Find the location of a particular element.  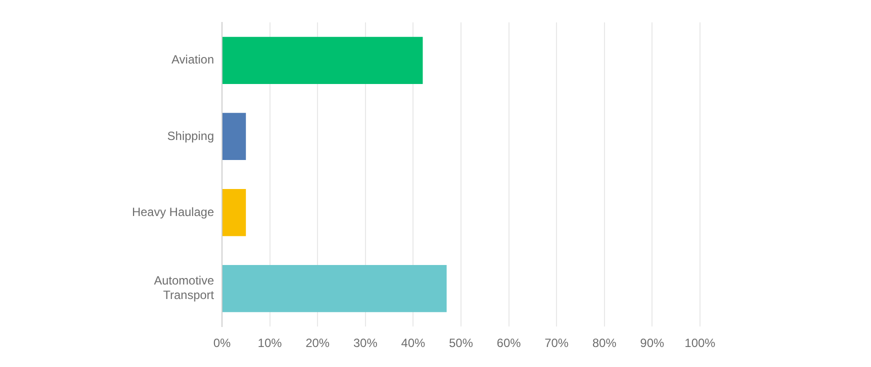

y-tick-label: Automotive Transport is located at coordinates (184, 288).